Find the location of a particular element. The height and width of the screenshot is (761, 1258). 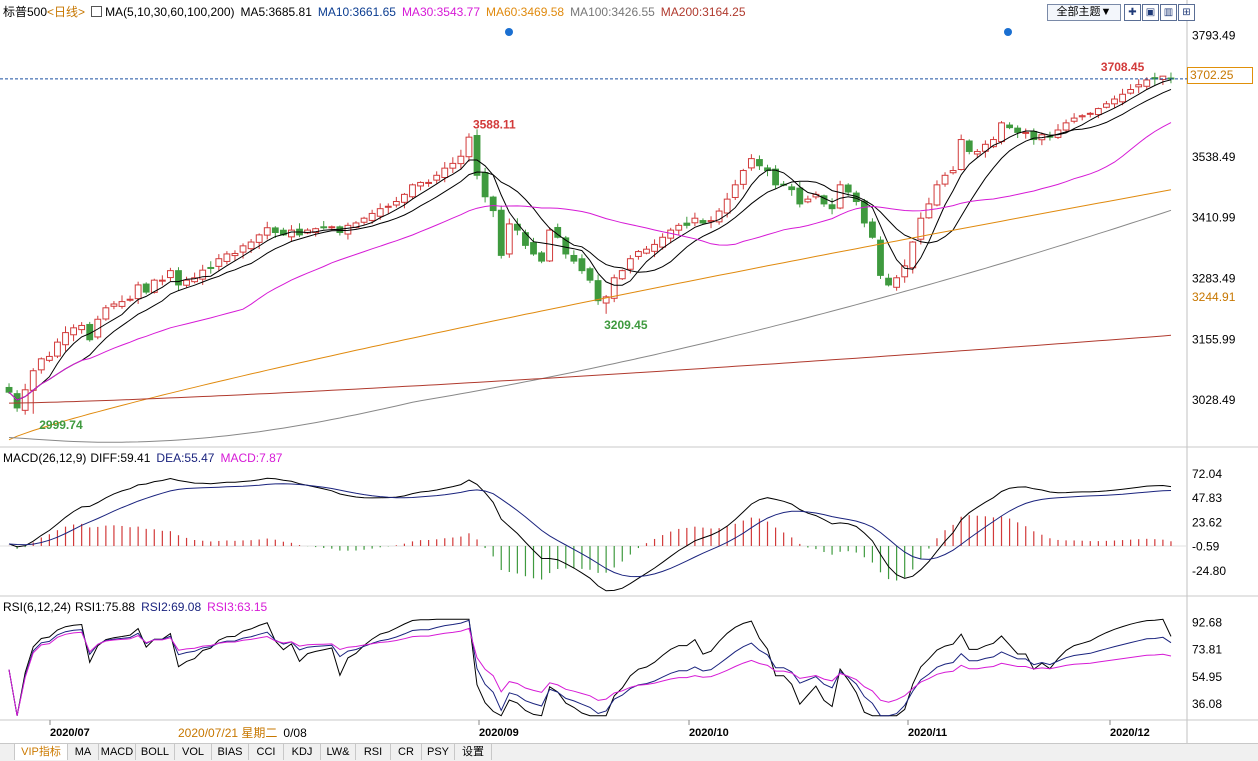

ma5-value: MA5:3685.81 is located at coordinates (276, 12).